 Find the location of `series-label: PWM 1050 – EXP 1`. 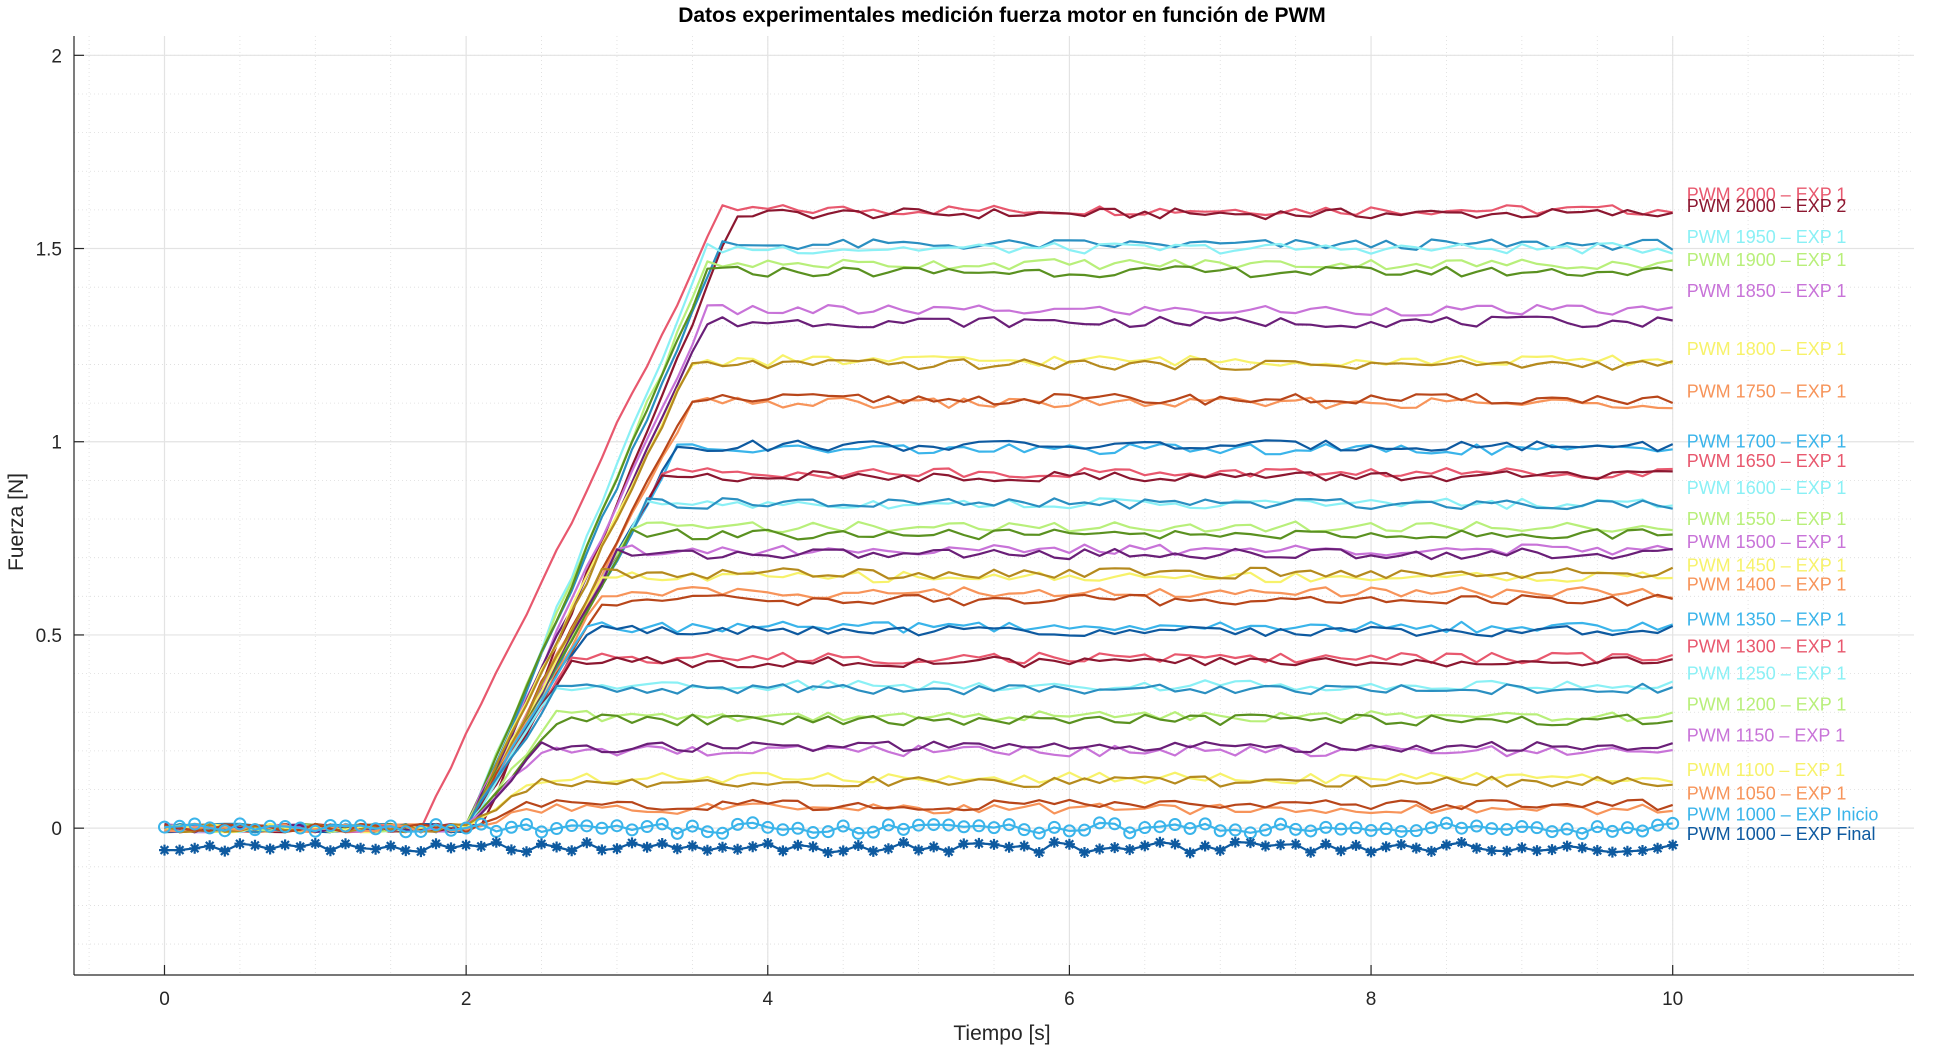

series-label: PWM 1050 – EXP 1 is located at coordinates (1767, 793).